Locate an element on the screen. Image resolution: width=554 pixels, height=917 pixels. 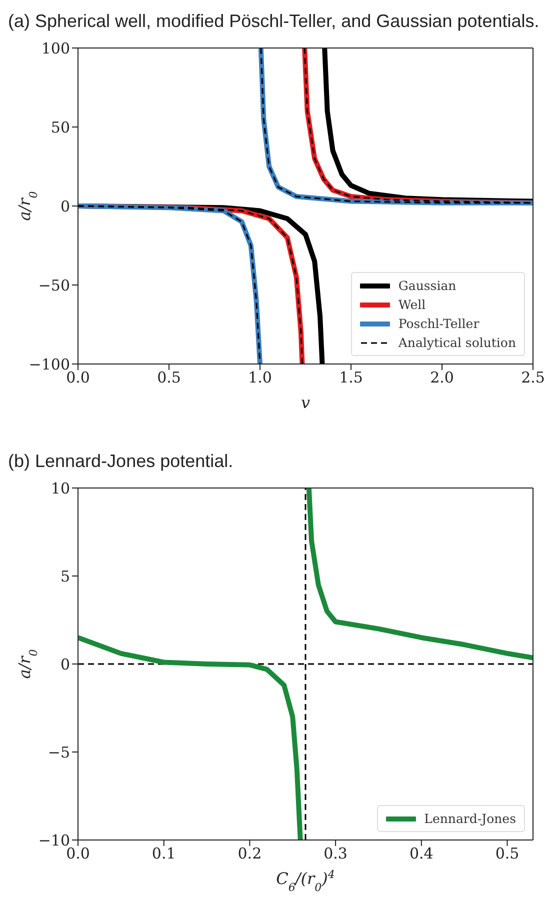
y-tick-label: −50 is located at coordinates (54, 285).